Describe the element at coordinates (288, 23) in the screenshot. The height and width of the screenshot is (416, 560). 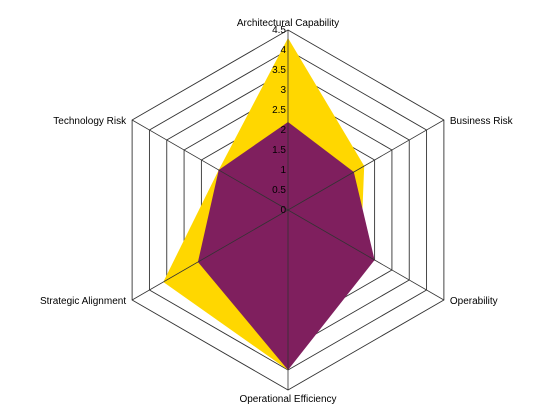
I see `axis-label: Architectural Capability` at that location.